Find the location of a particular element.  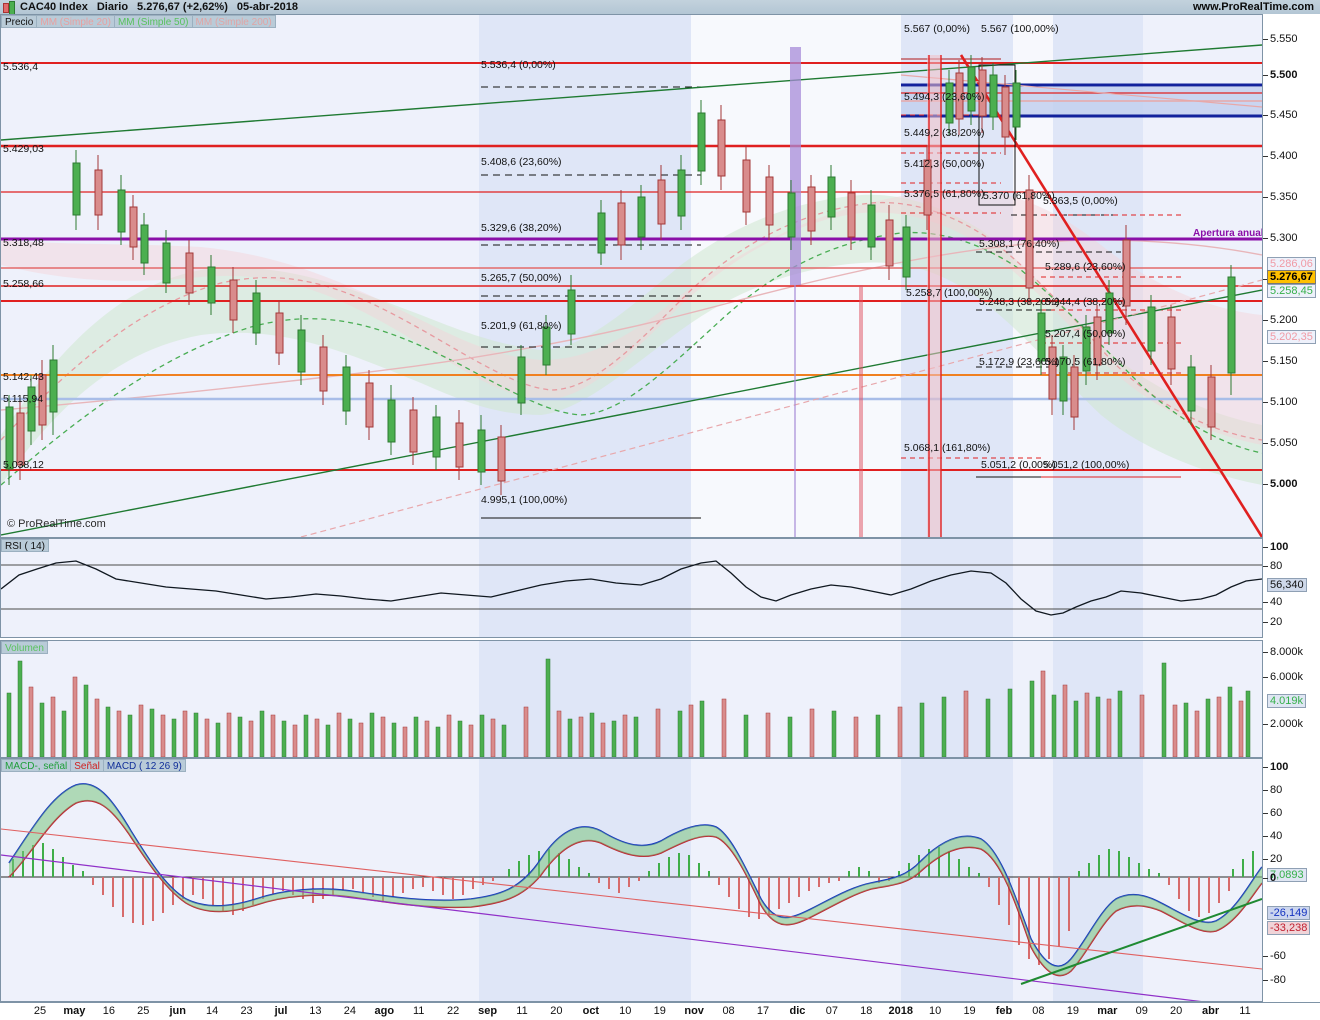

date-tick: 2018 is located at coordinates (900, 1011).